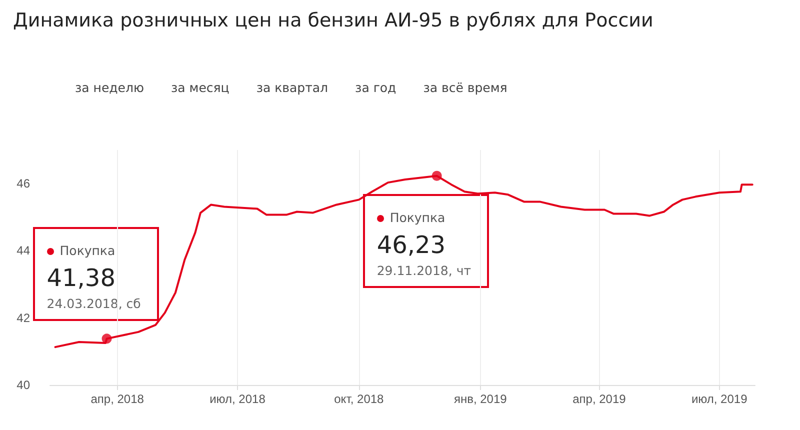 The width and height of the screenshot is (800, 430). Describe the element at coordinates (424, 270) in the screenshot. I see `annotation: 29.11.2018, чт` at that location.